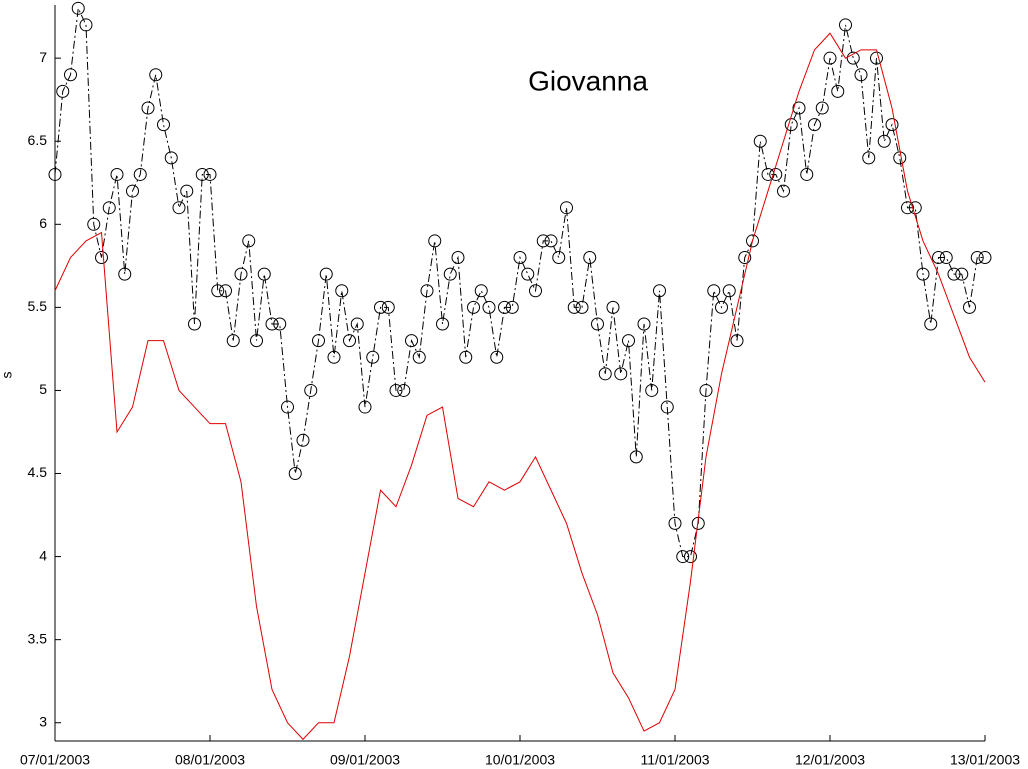  Describe the element at coordinates (830, 760) in the screenshot. I see `x-tick-label: 12/01/2003` at that location.